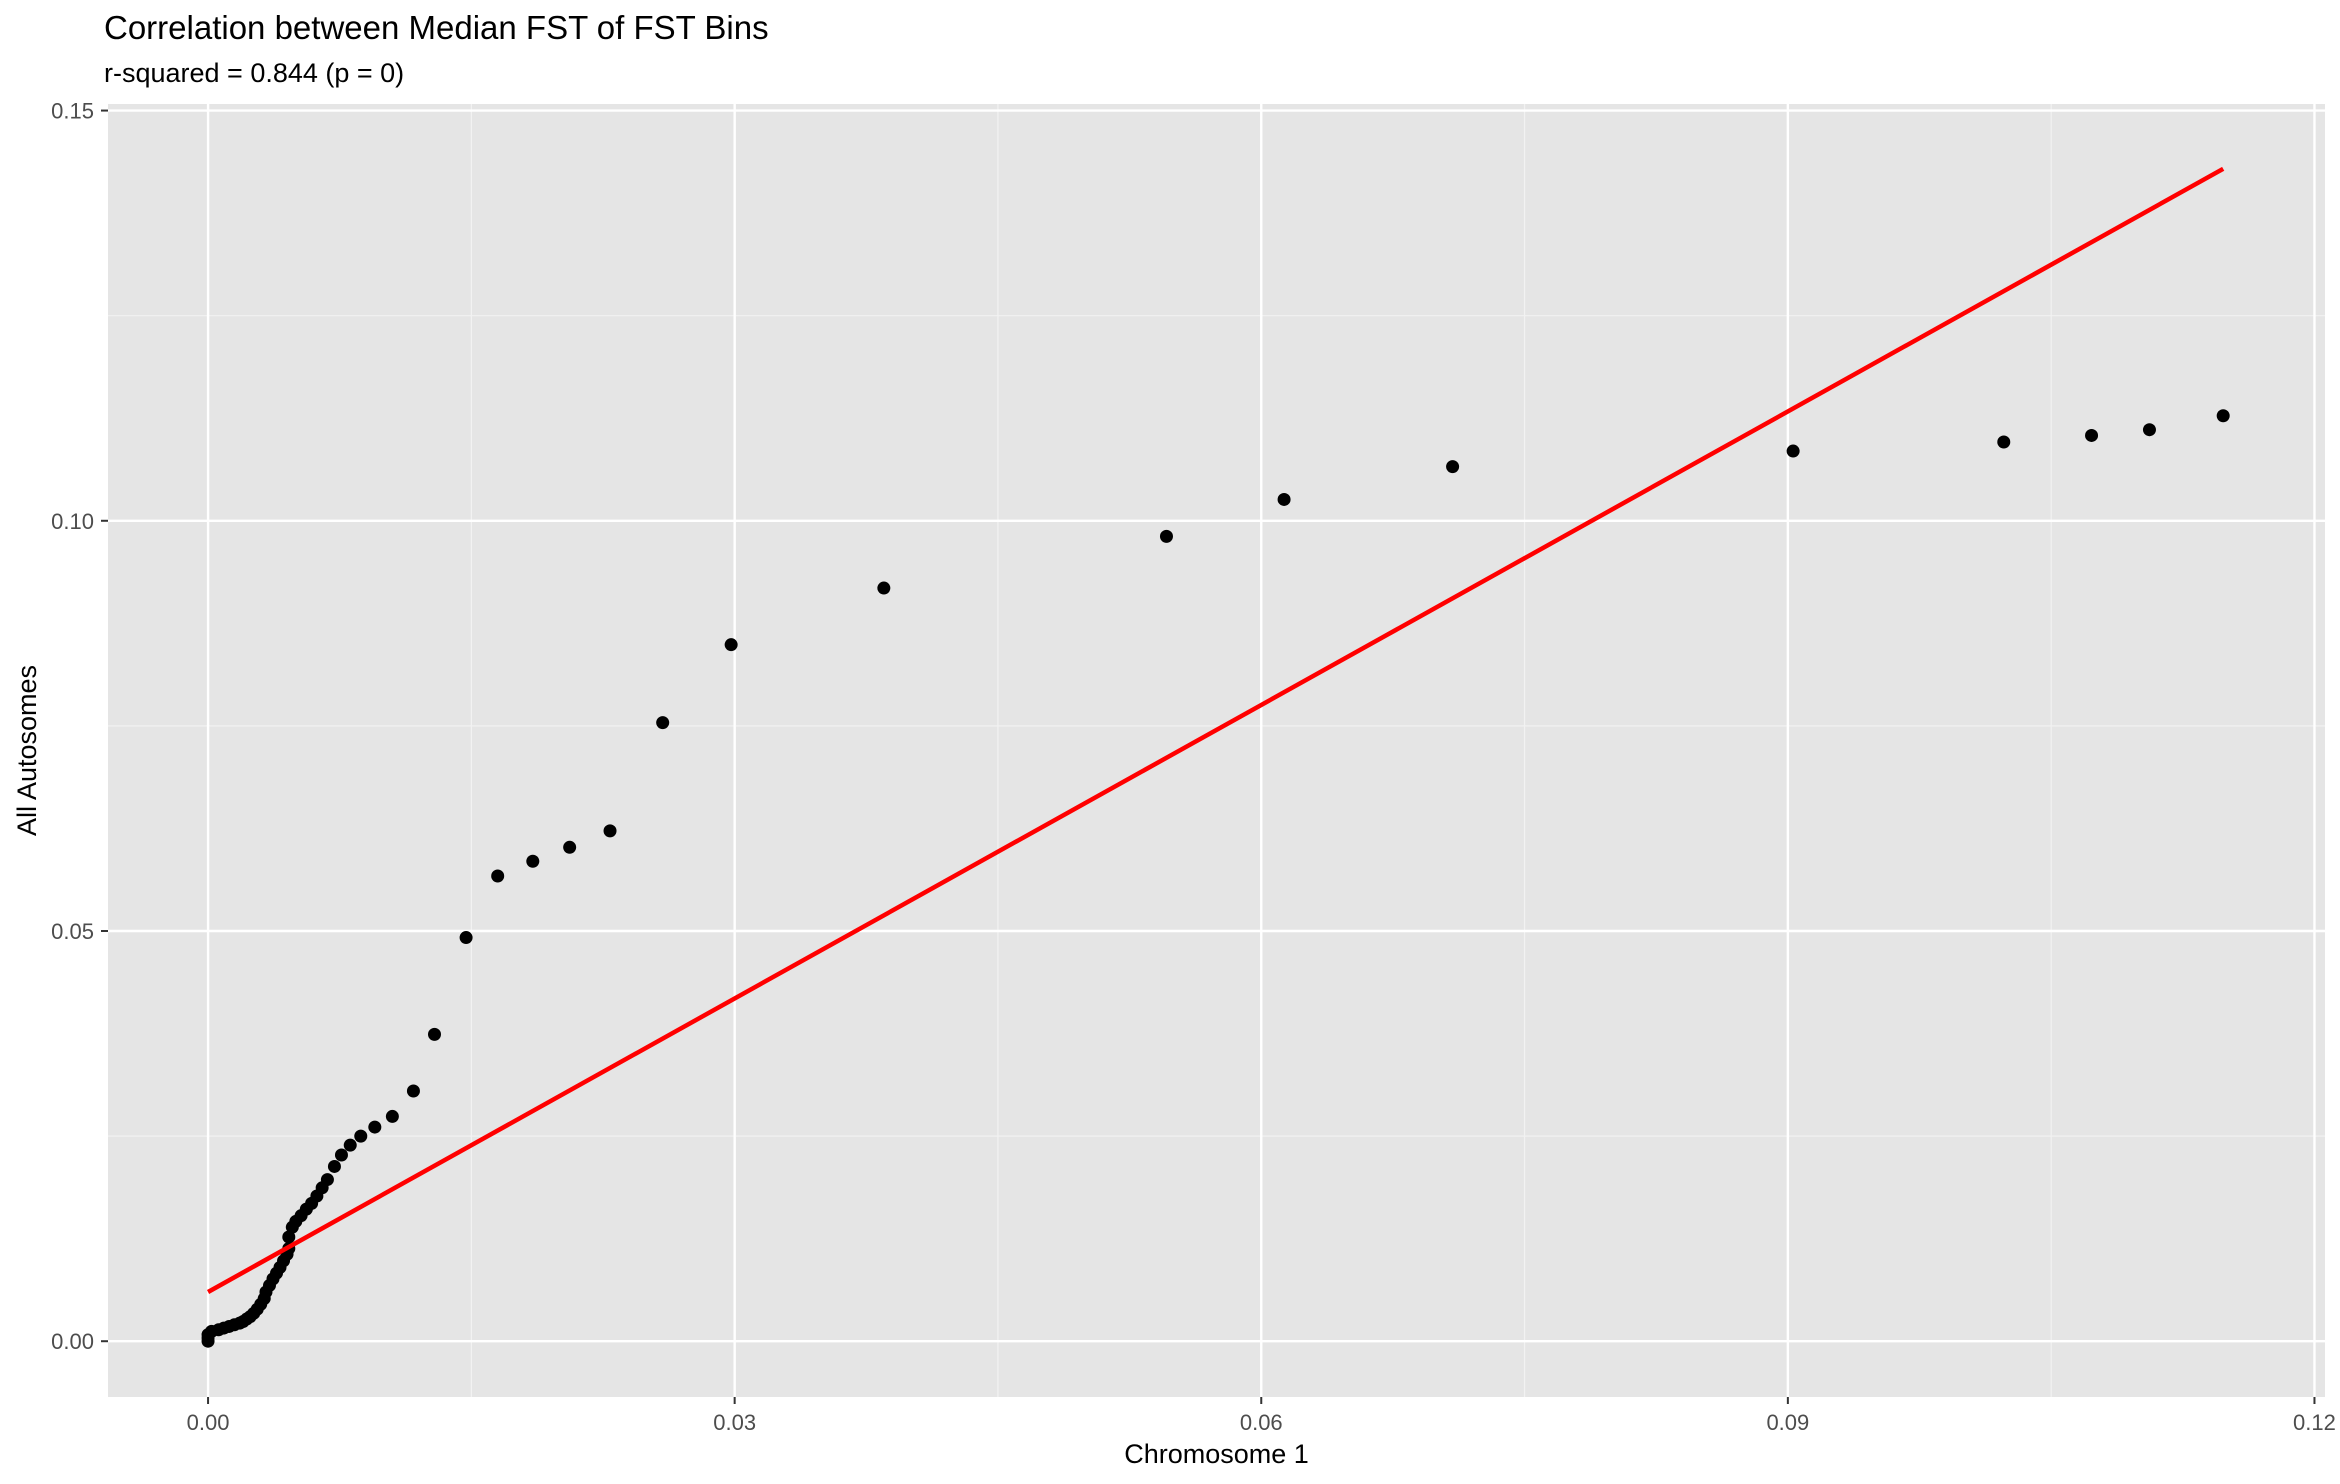 The image size is (2340, 1484). What do you see at coordinates (734, 1422) in the screenshot?
I see `x-tick-label: 0.03` at bounding box center [734, 1422].